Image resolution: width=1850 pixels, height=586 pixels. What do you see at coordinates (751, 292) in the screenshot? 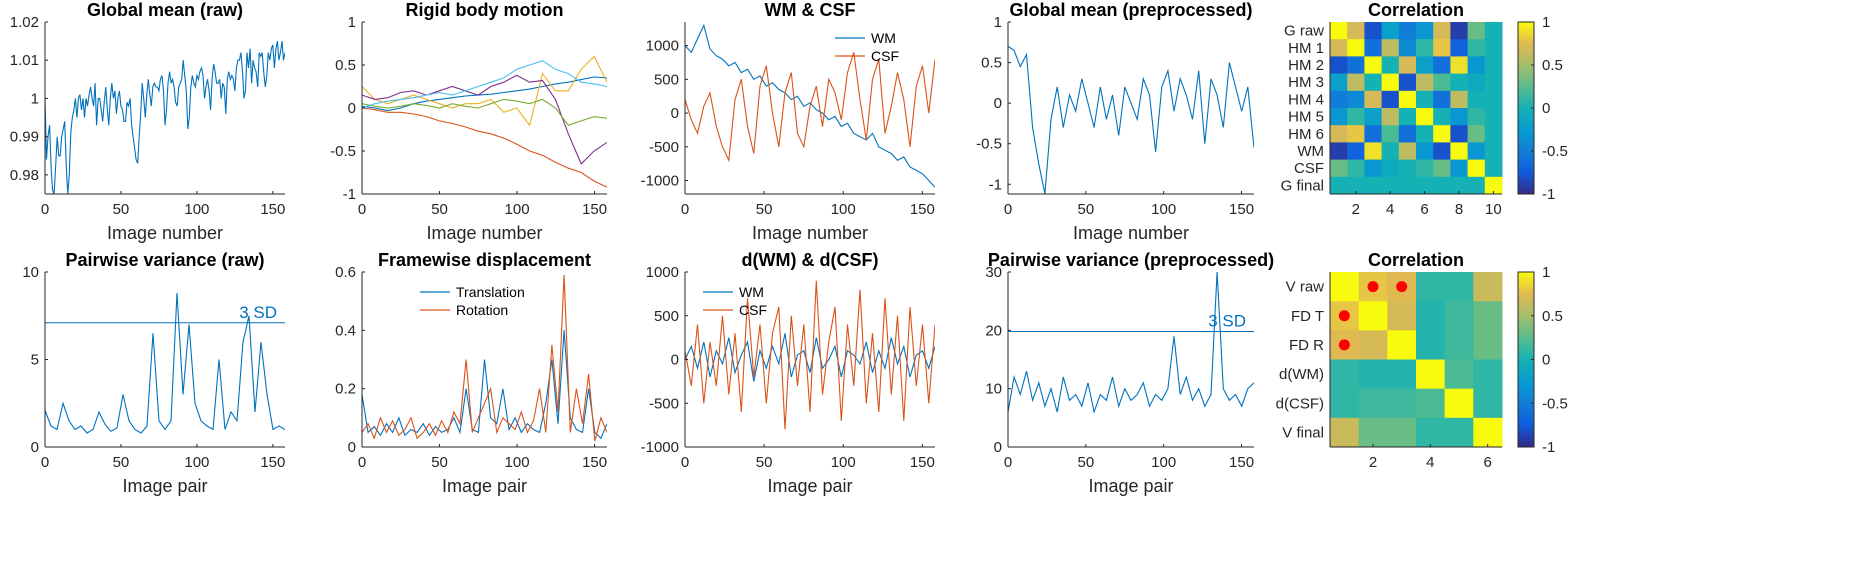
I see `legend-entry: WM` at bounding box center [751, 292].